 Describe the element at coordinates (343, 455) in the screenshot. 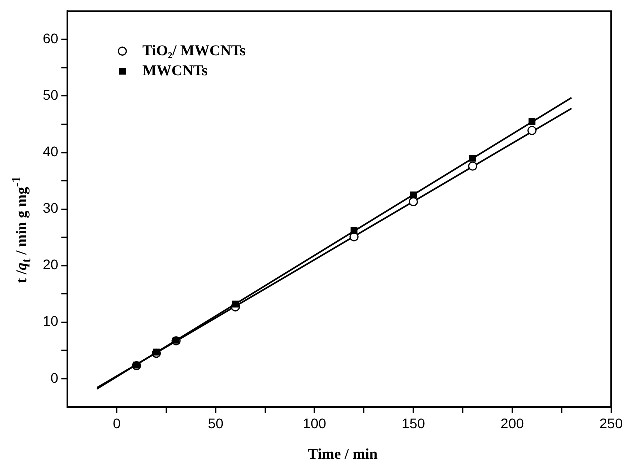

I see `x-axis-title: Time / min` at that location.